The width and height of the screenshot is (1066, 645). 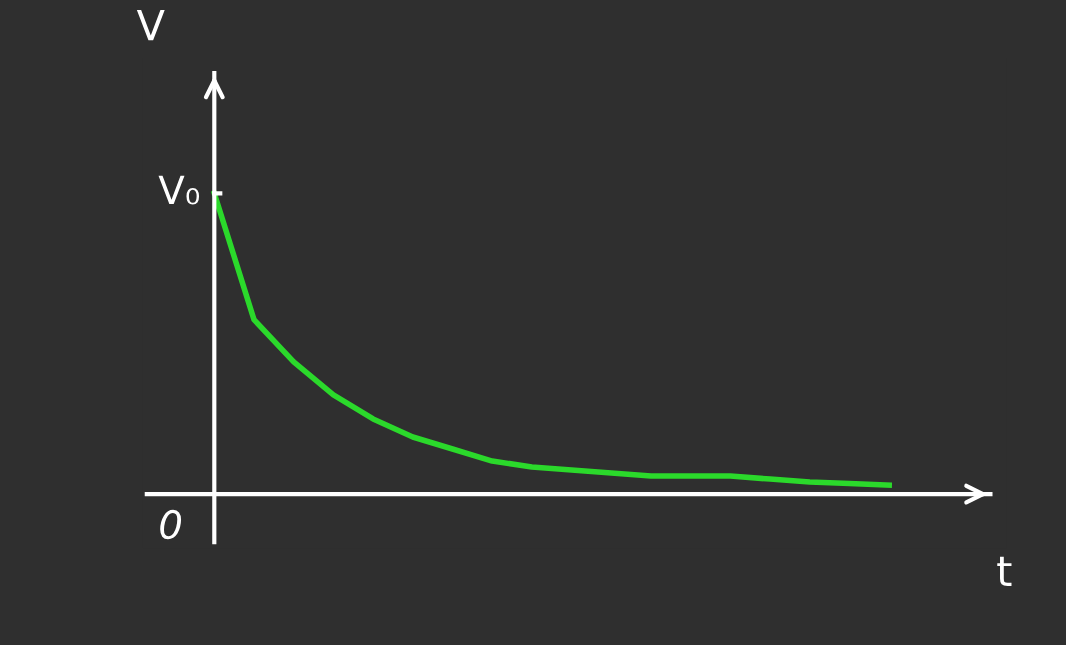 I want to click on text: 0, so click(x=171, y=524).